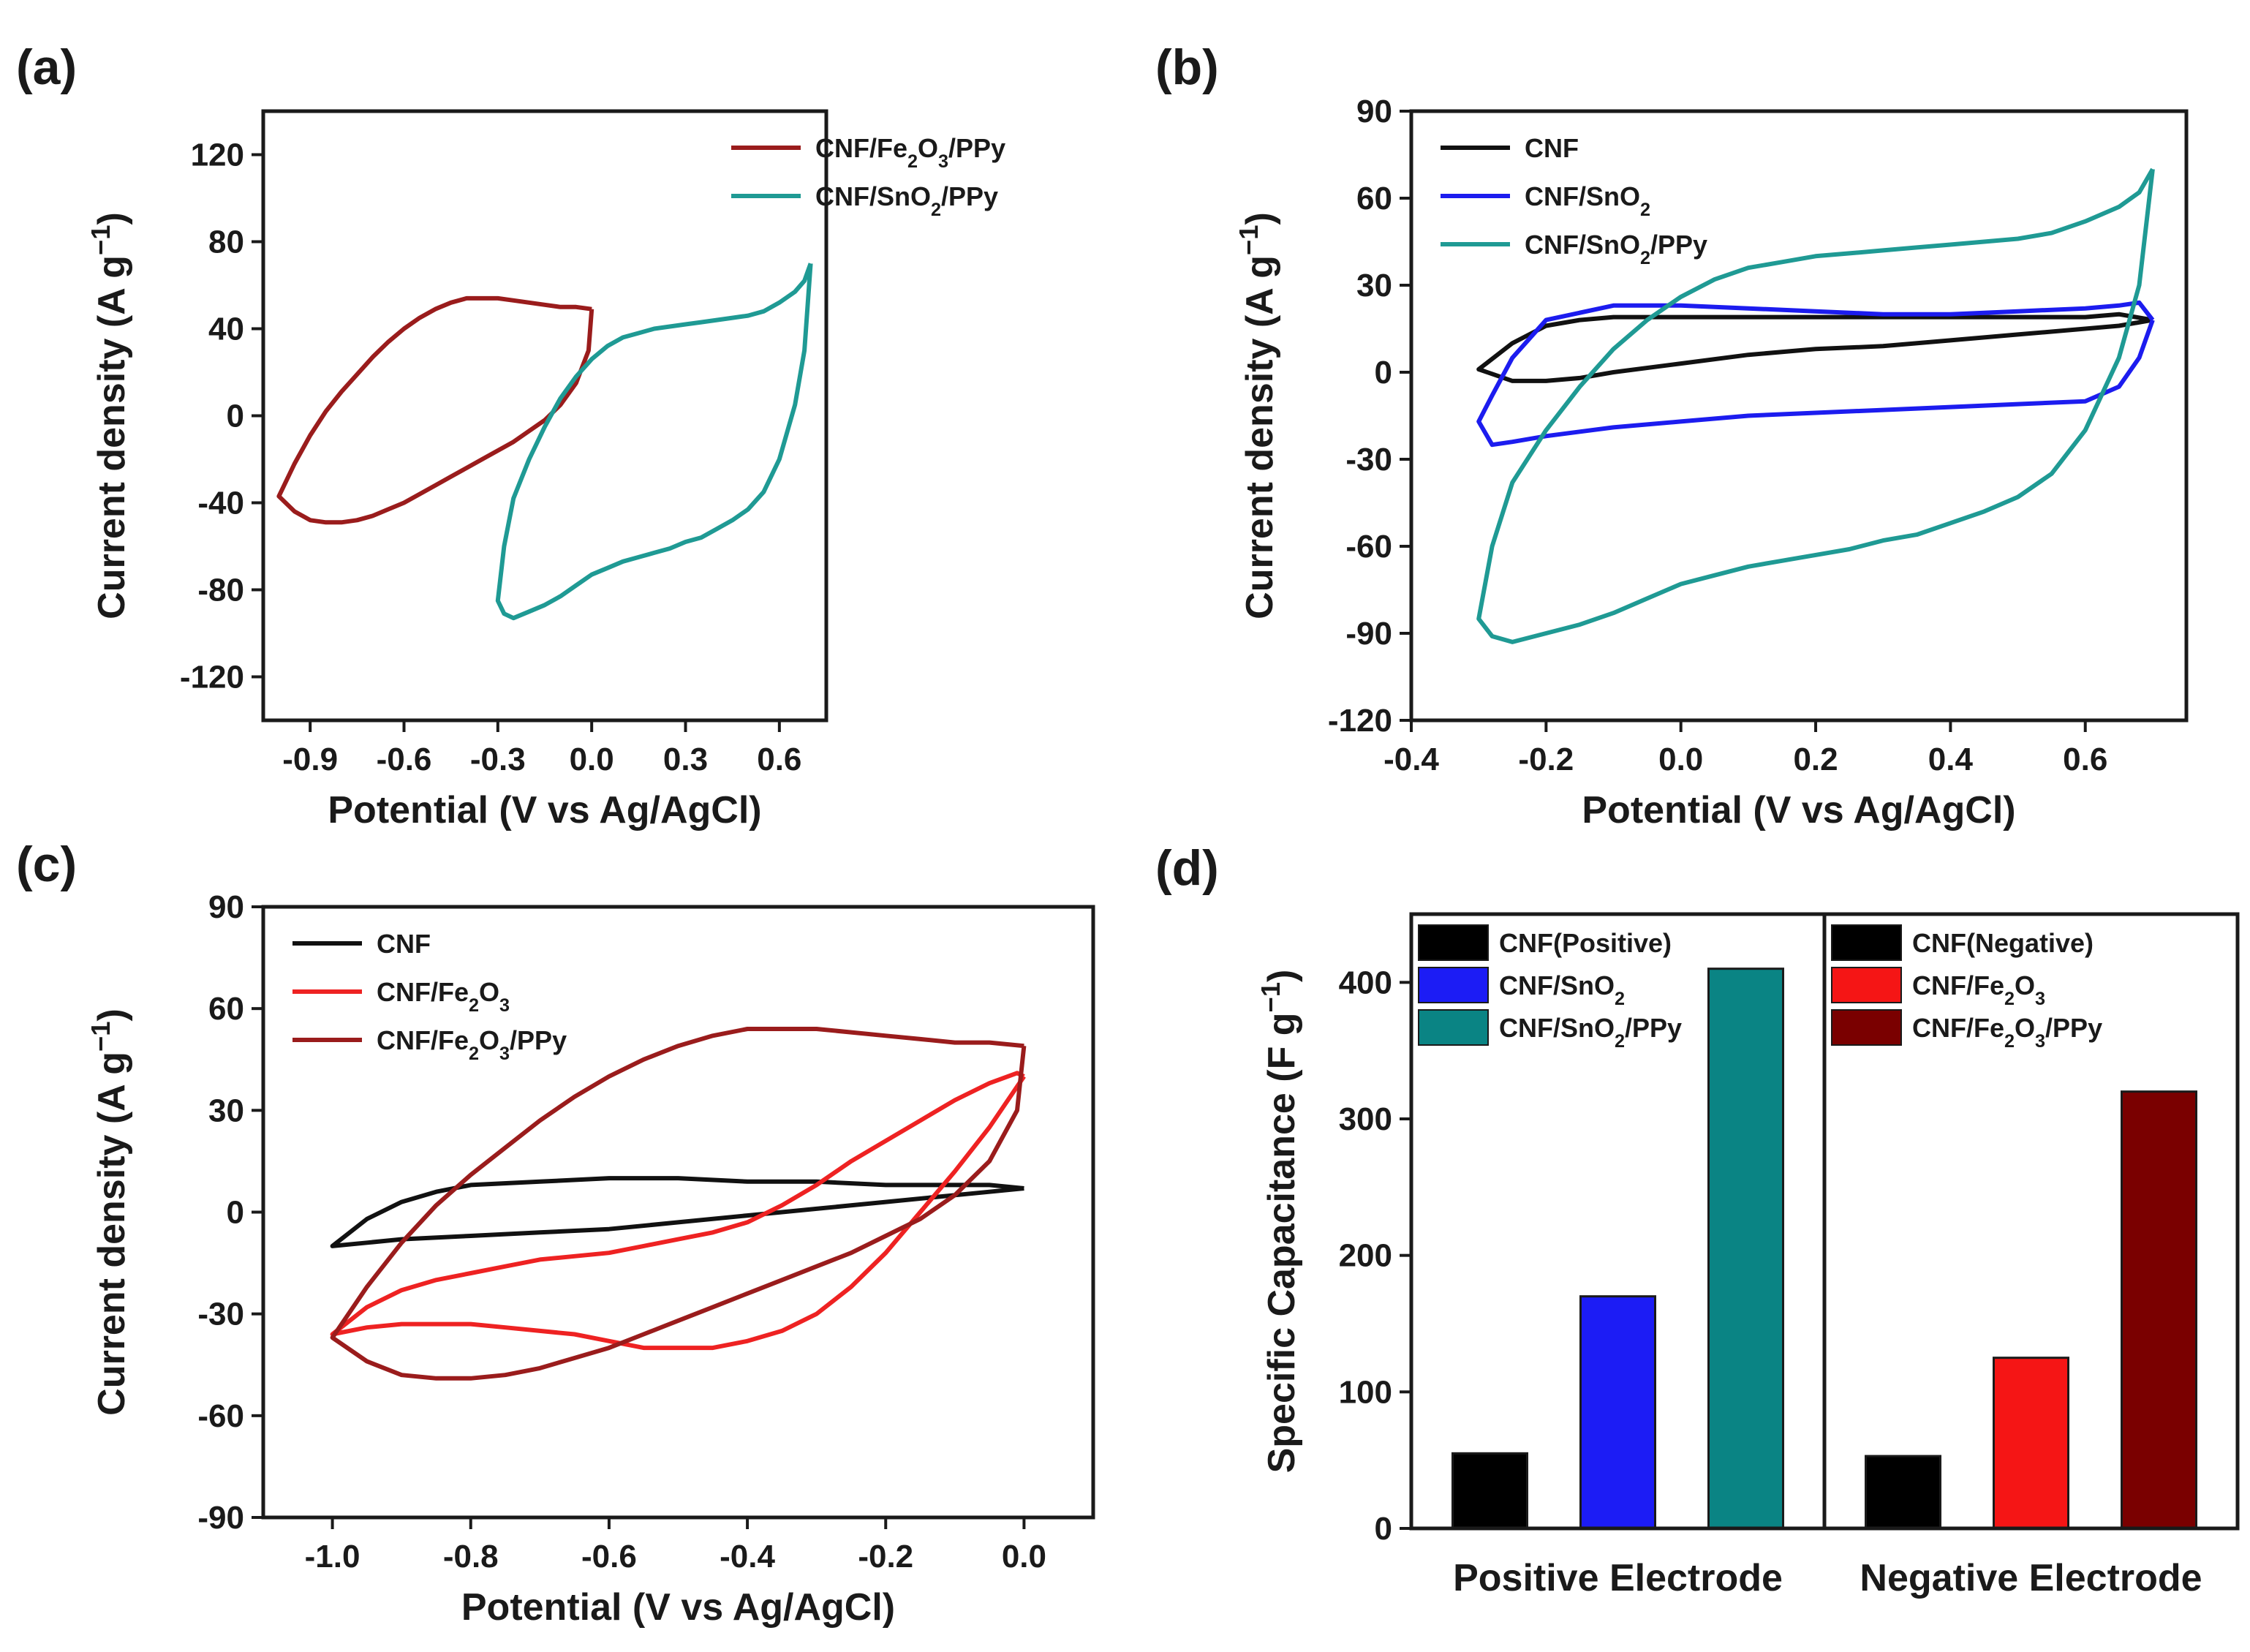  I want to click on x-tick-label: 0.4, so click(1951, 760).